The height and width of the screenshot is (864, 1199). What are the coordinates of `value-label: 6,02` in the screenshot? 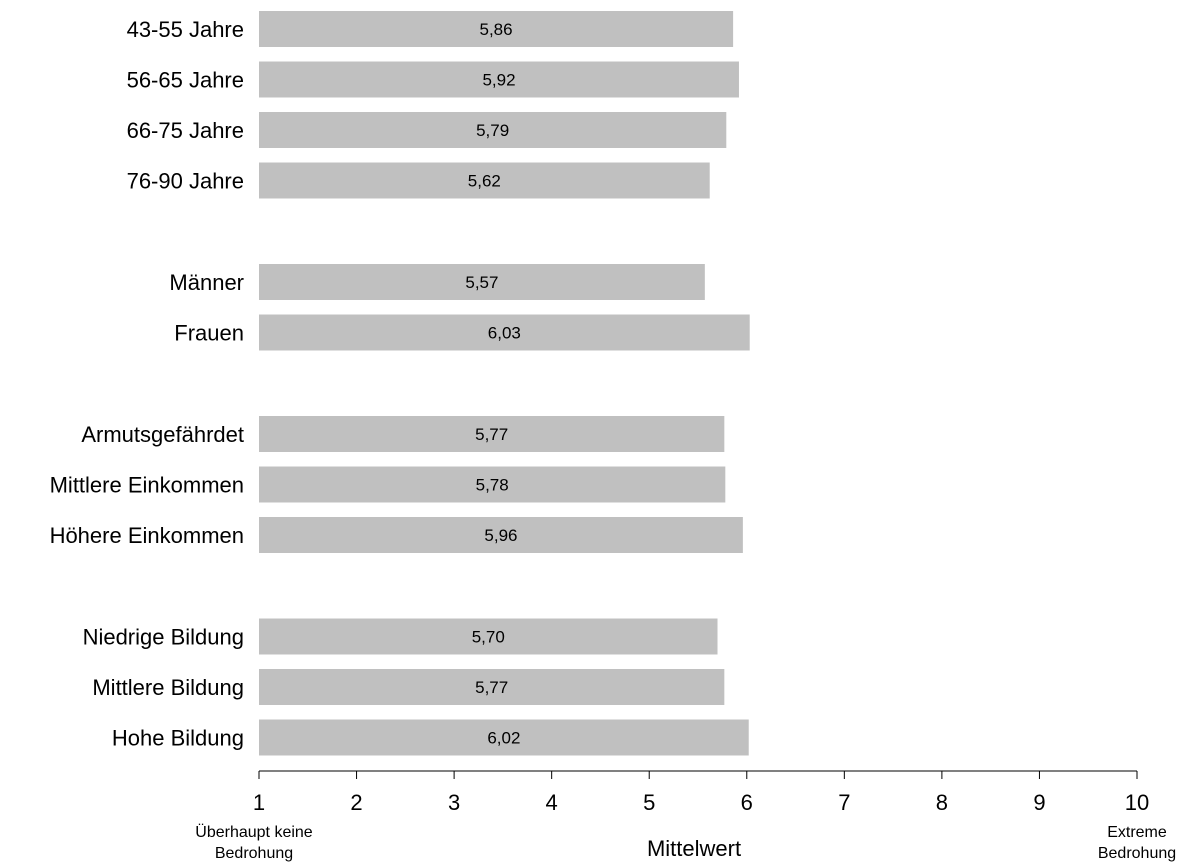 It's located at (503, 738).